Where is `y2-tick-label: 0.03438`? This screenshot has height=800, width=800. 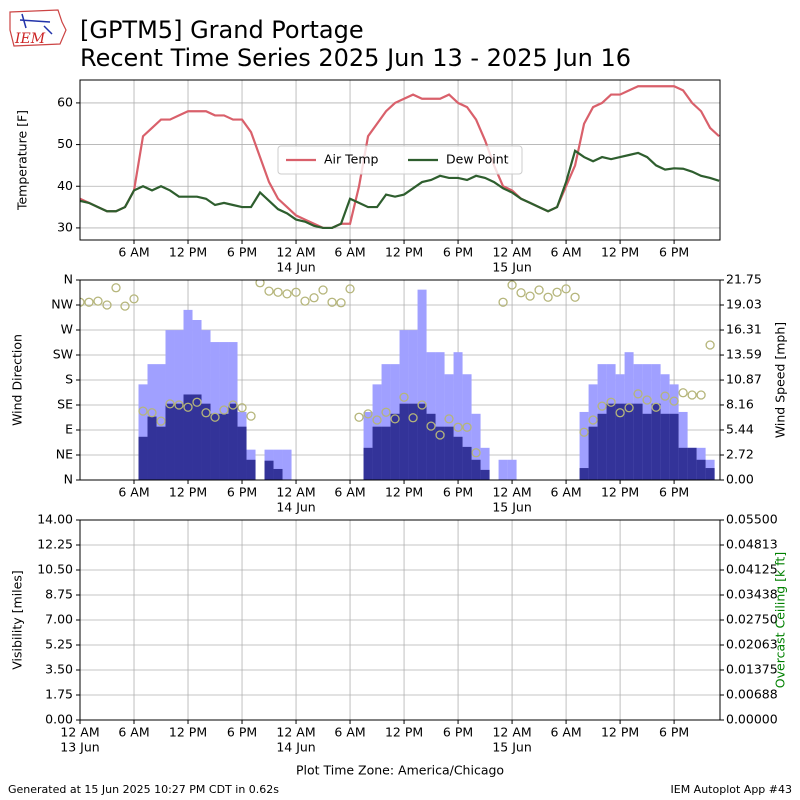 y2-tick-label: 0.03438 is located at coordinates (752, 594).